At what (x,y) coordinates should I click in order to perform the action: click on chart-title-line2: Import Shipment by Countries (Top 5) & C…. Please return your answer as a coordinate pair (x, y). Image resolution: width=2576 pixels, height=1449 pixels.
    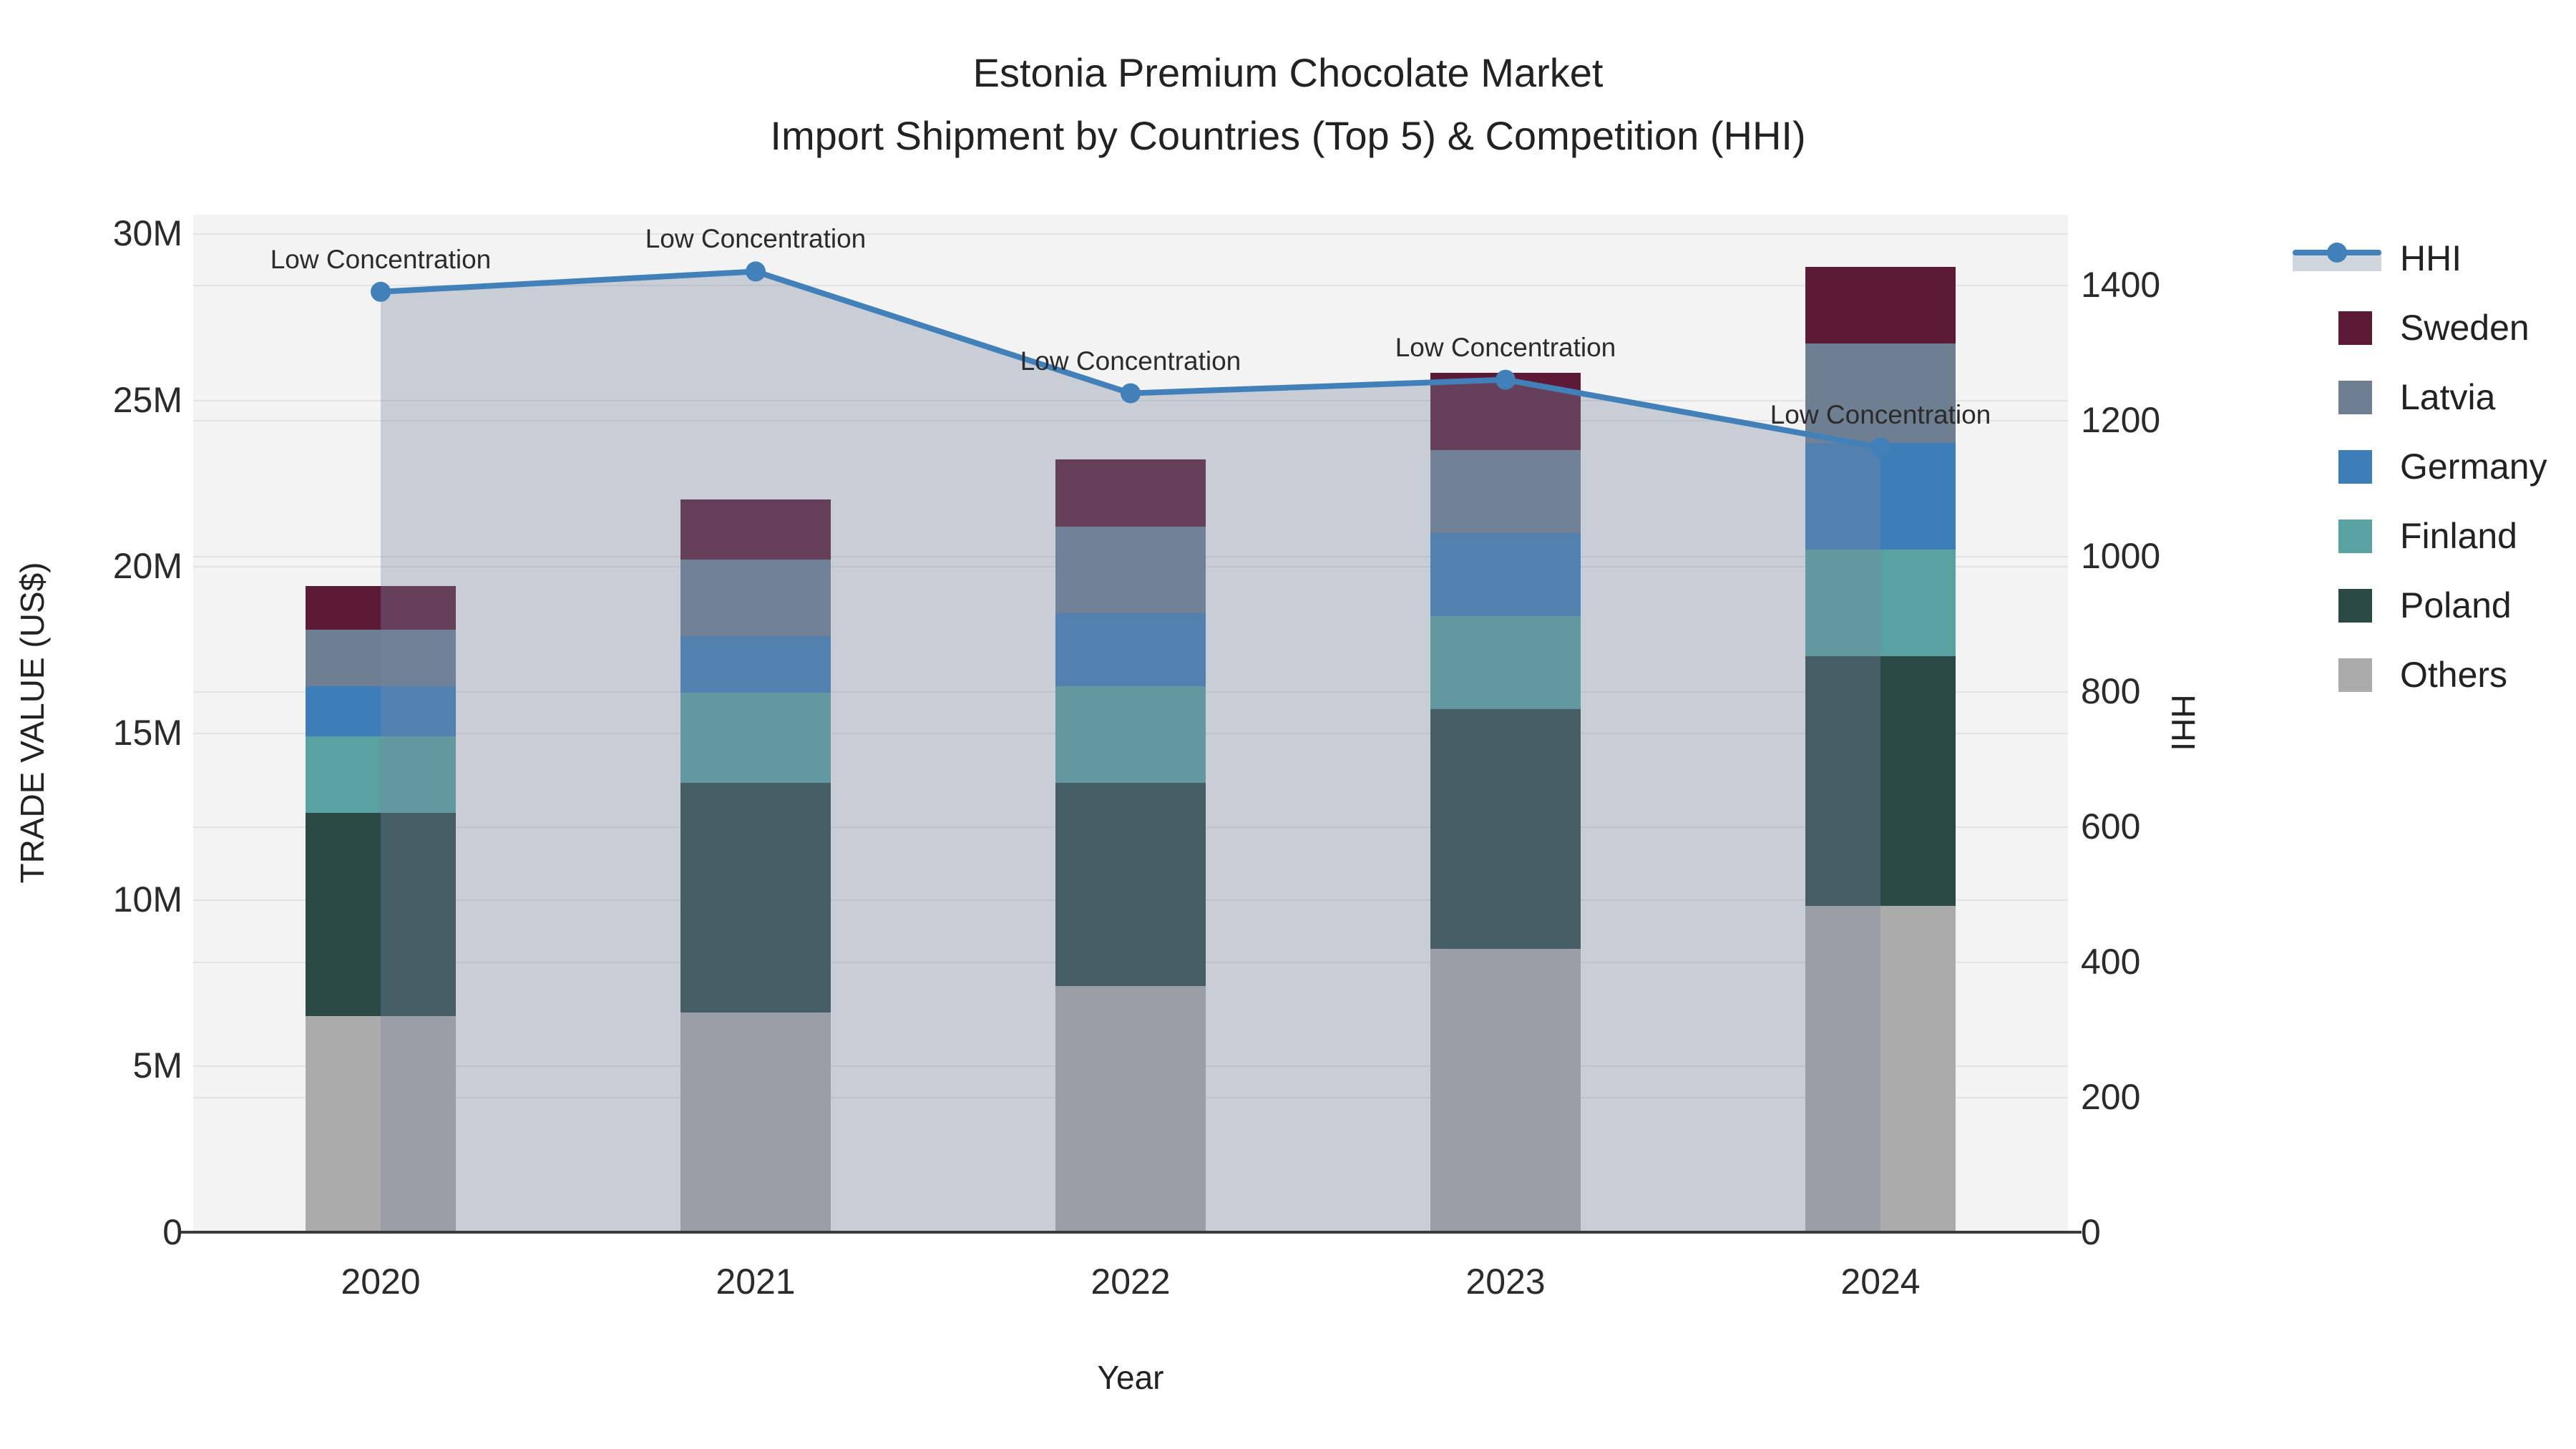
    Looking at the image, I should click on (1288, 135).